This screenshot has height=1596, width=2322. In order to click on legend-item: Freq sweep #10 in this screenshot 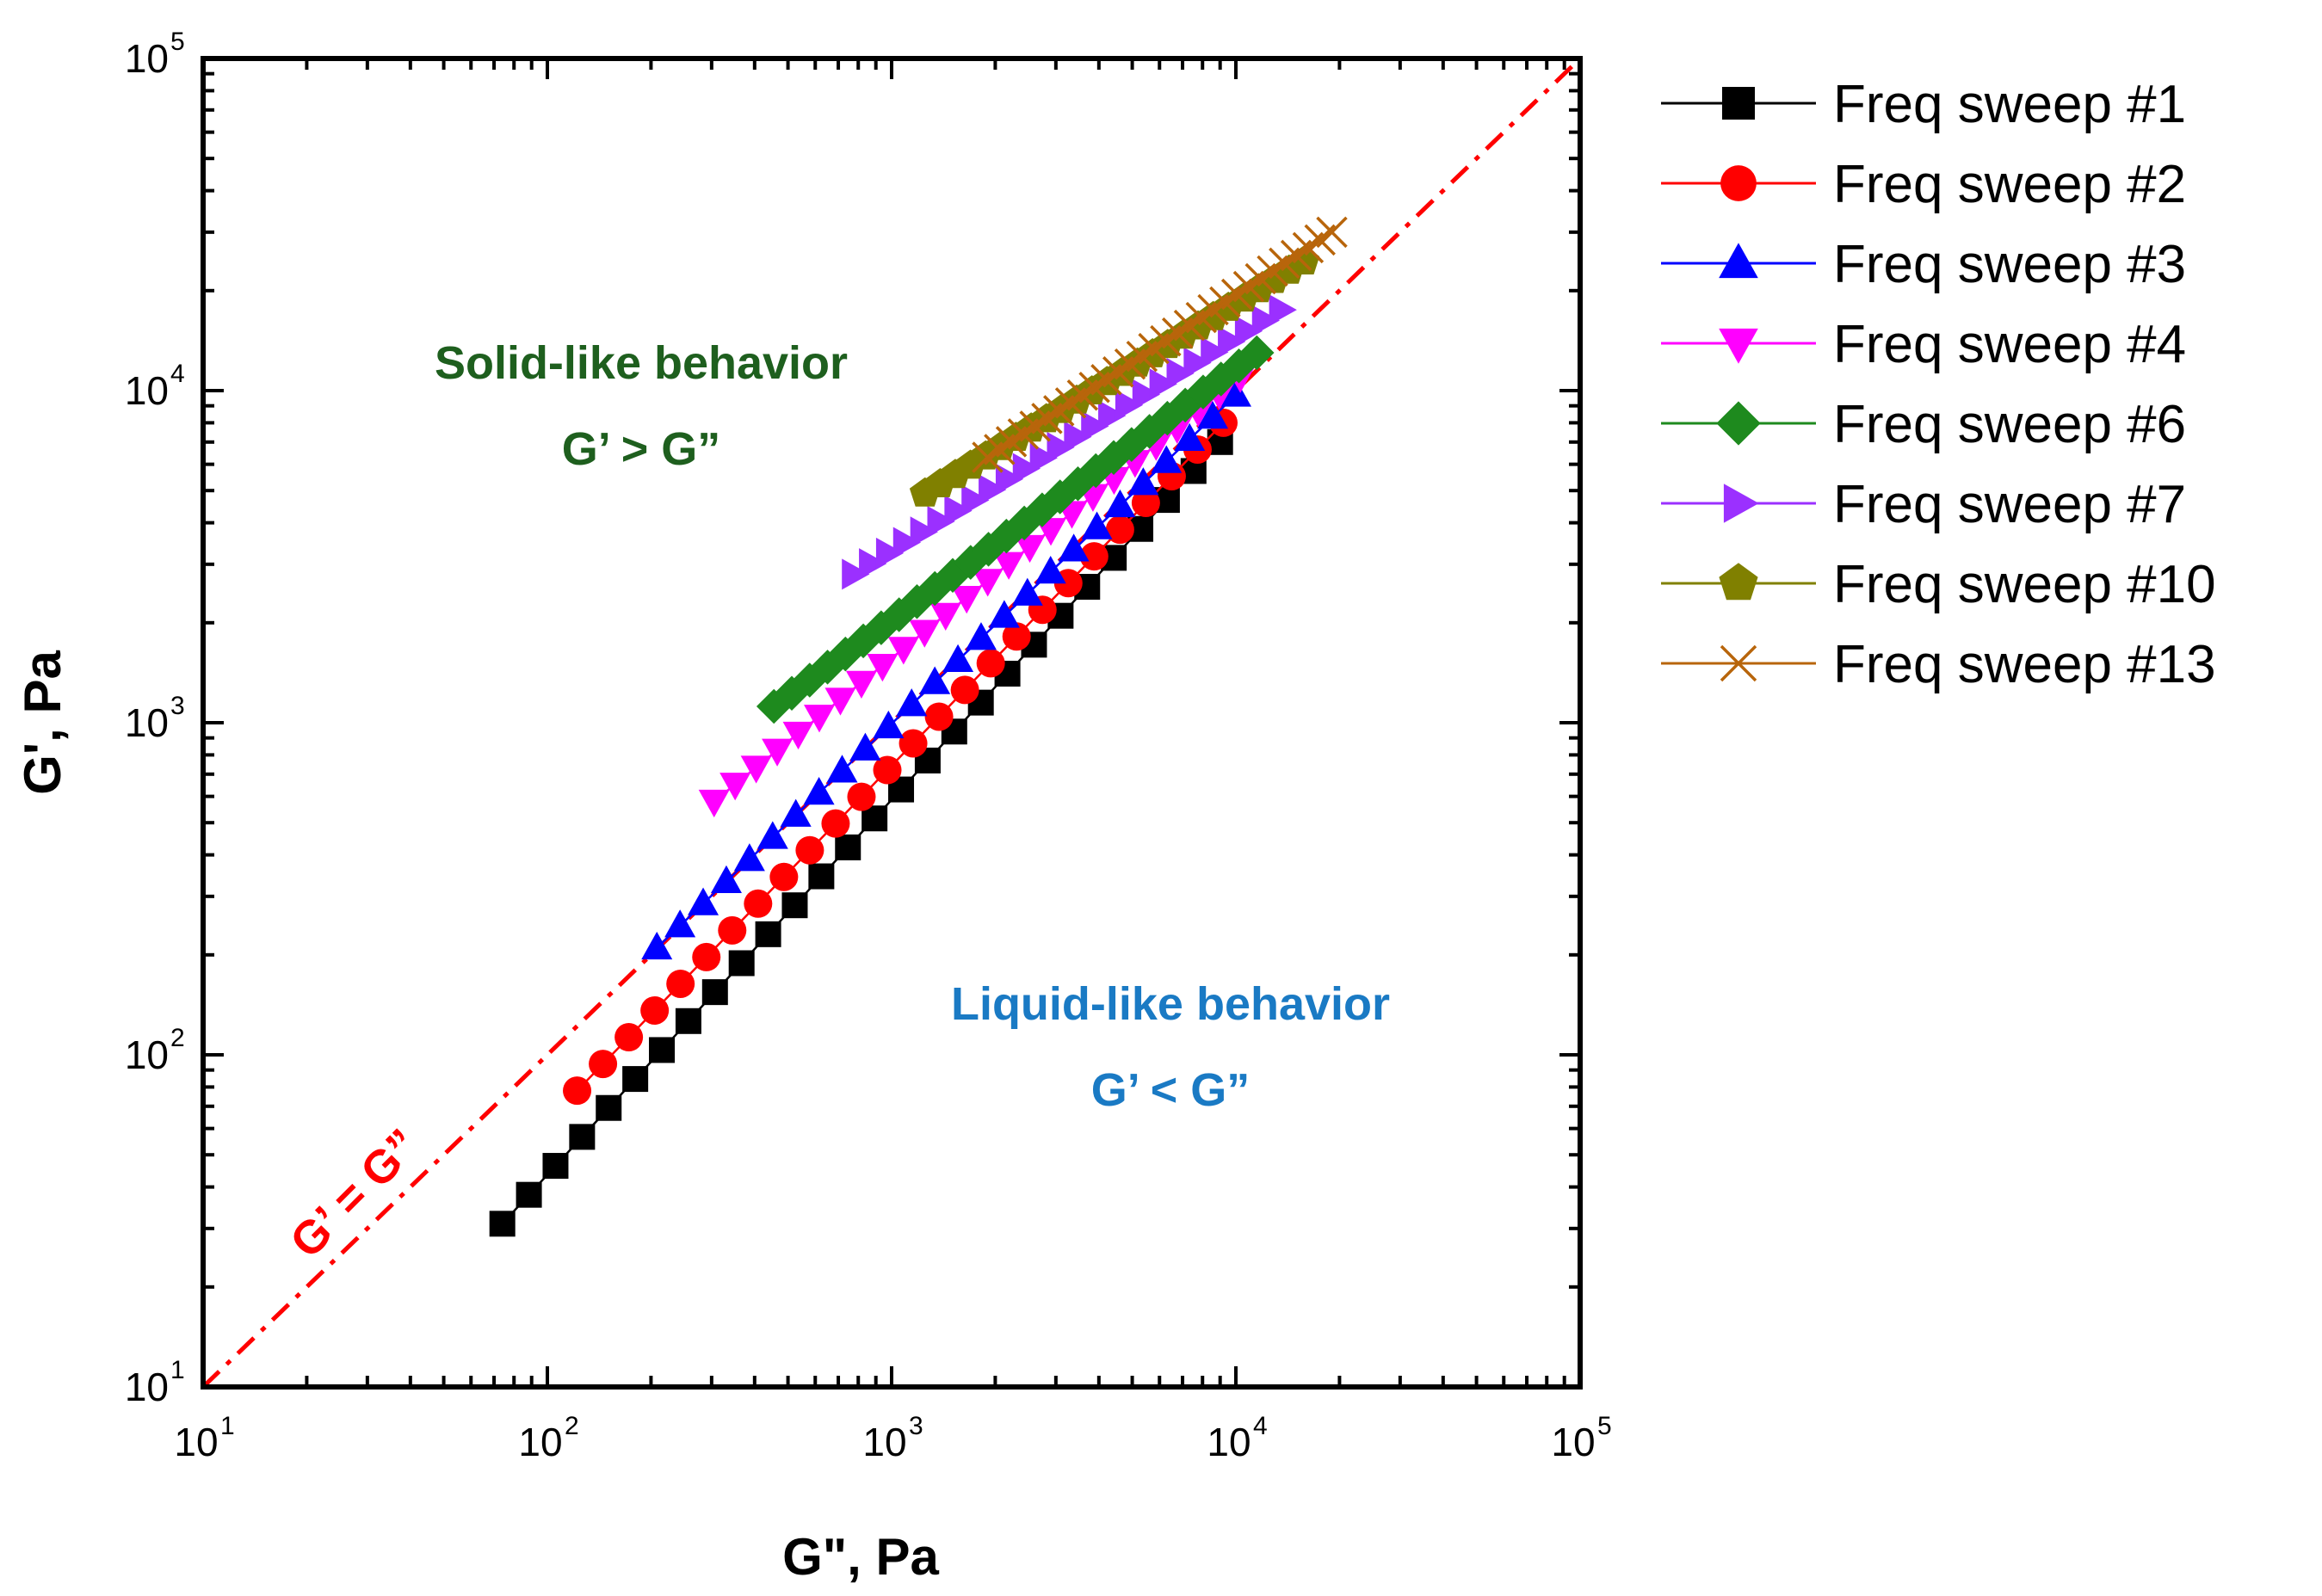, I will do `click(1938, 584)`.